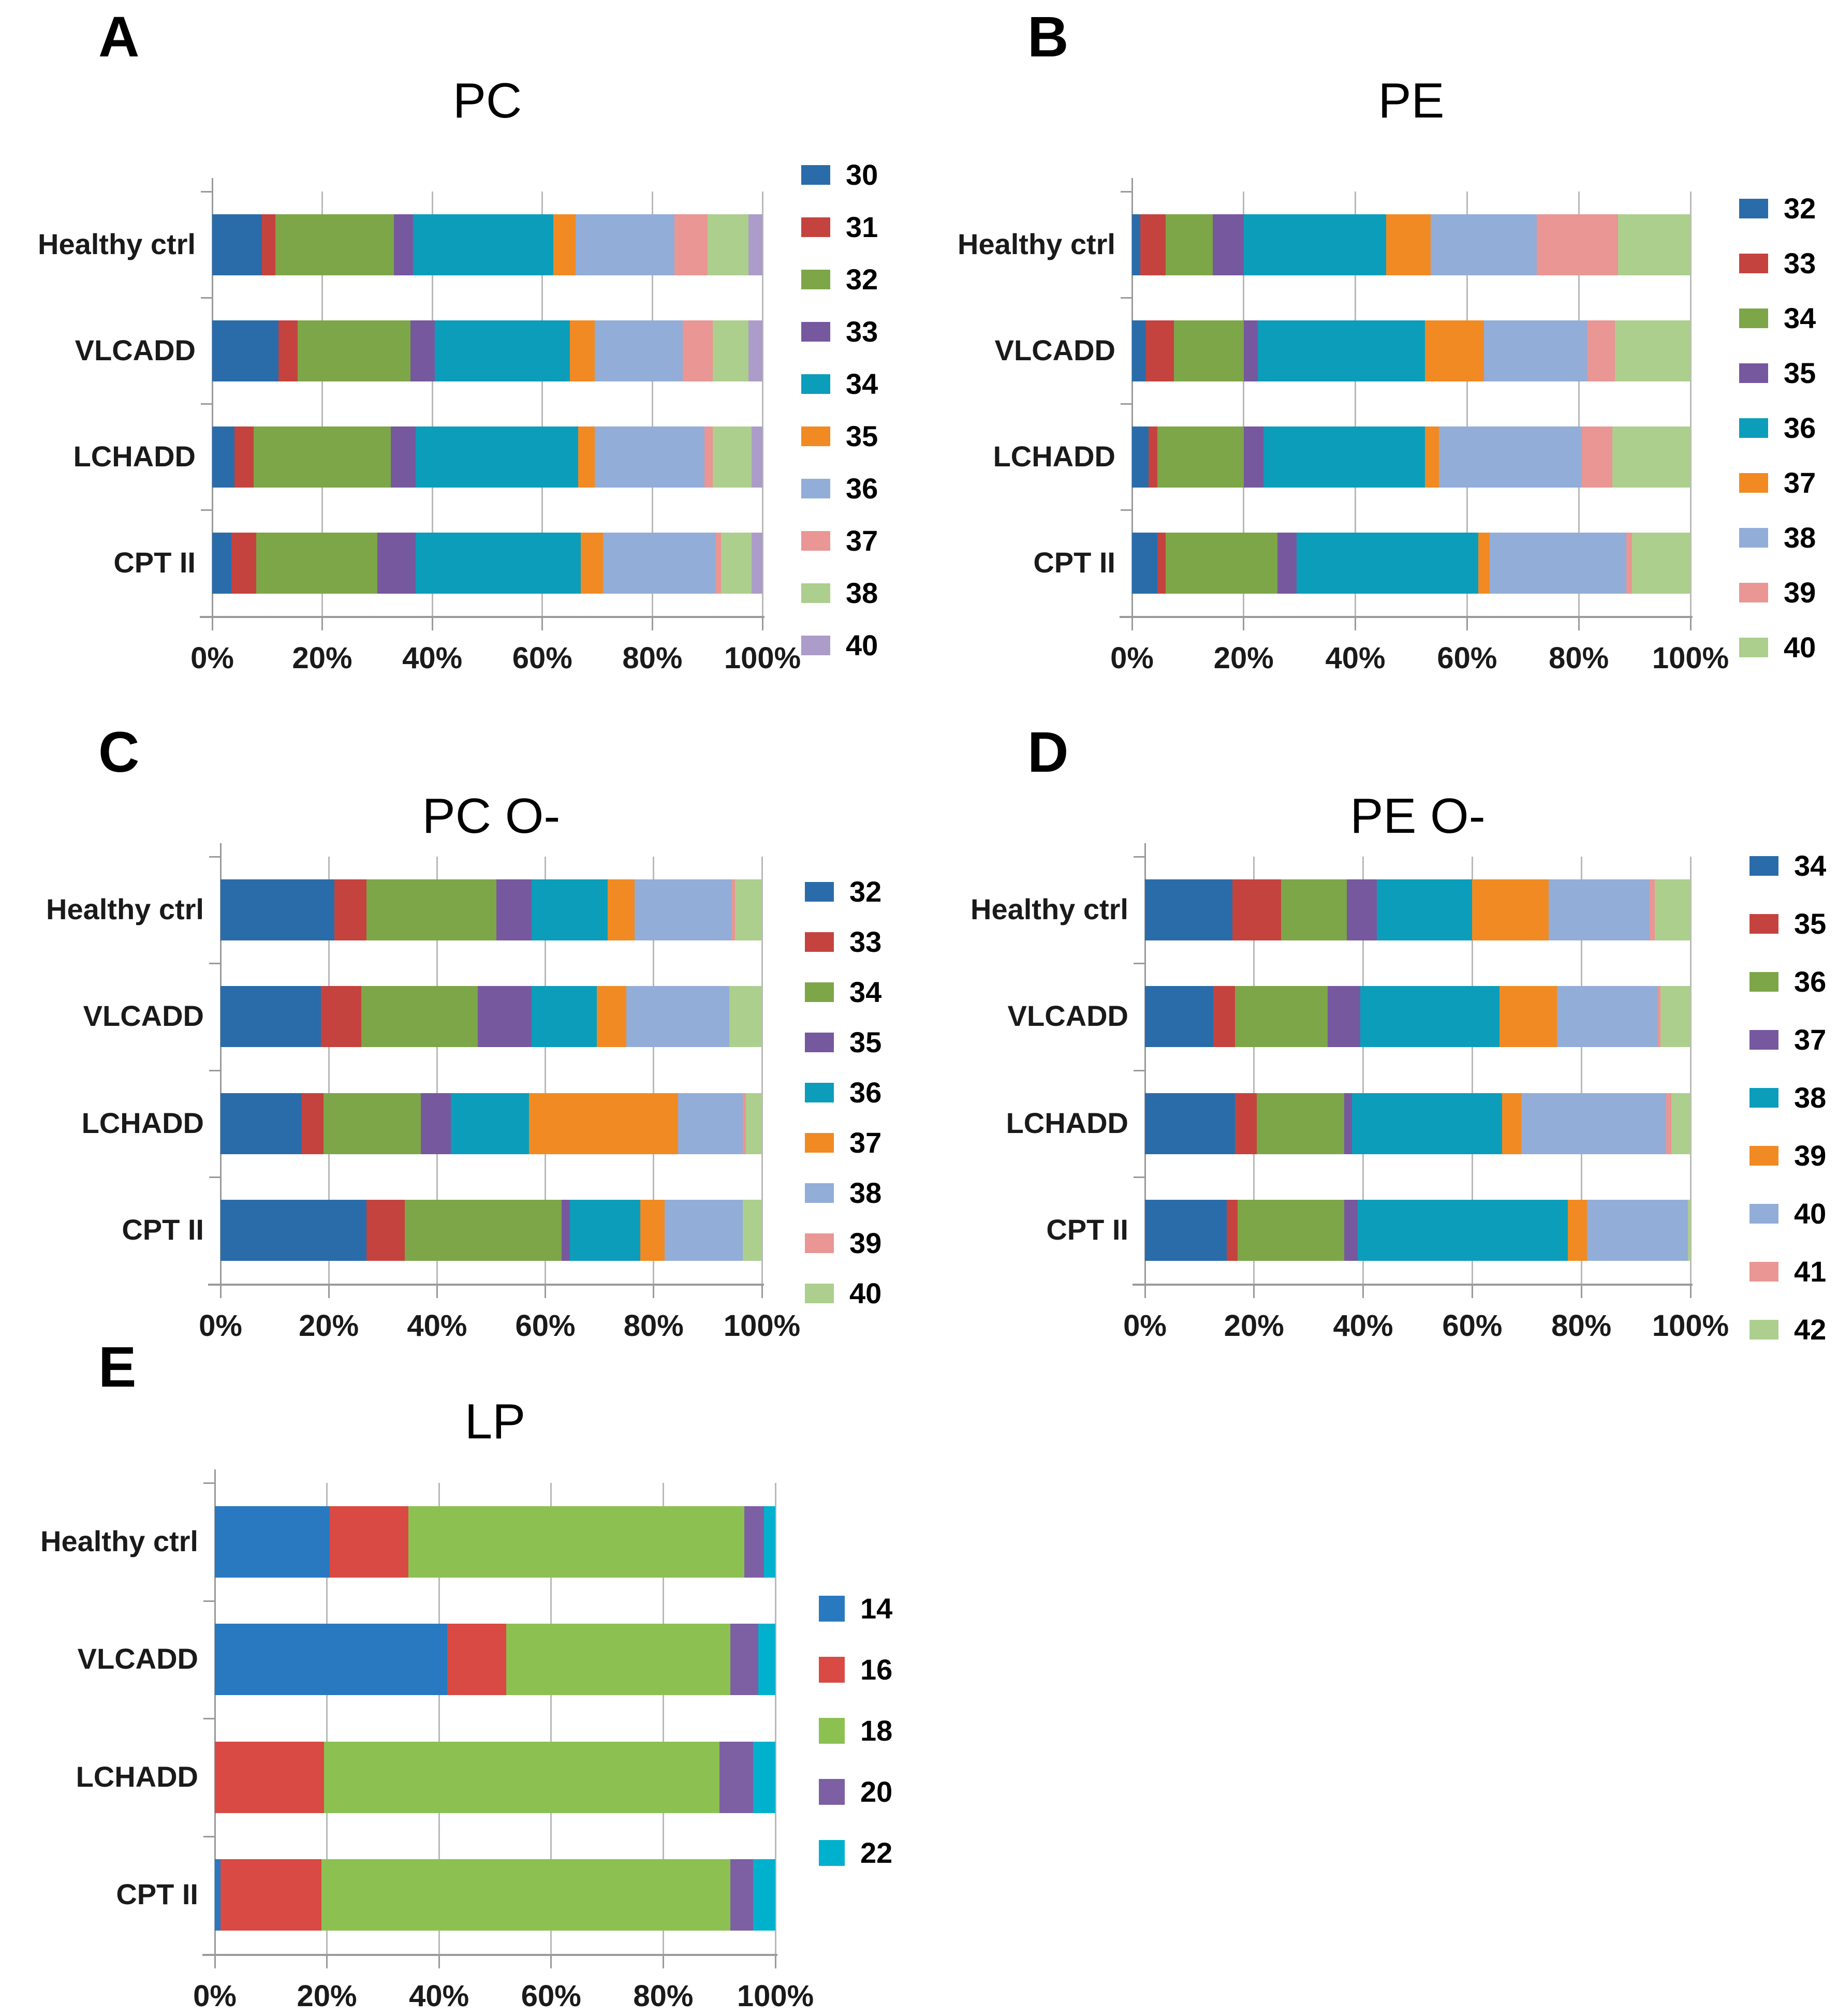  What do you see at coordinates (840, 227) in the screenshot?
I see `legend-item: 31` at bounding box center [840, 227].